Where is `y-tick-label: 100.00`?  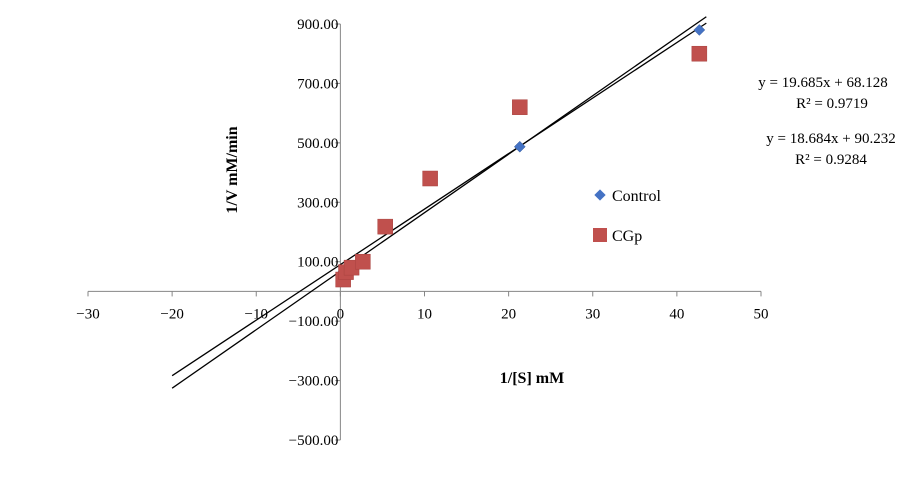
y-tick-label: 100.00 is located at coordinates (317, 263).